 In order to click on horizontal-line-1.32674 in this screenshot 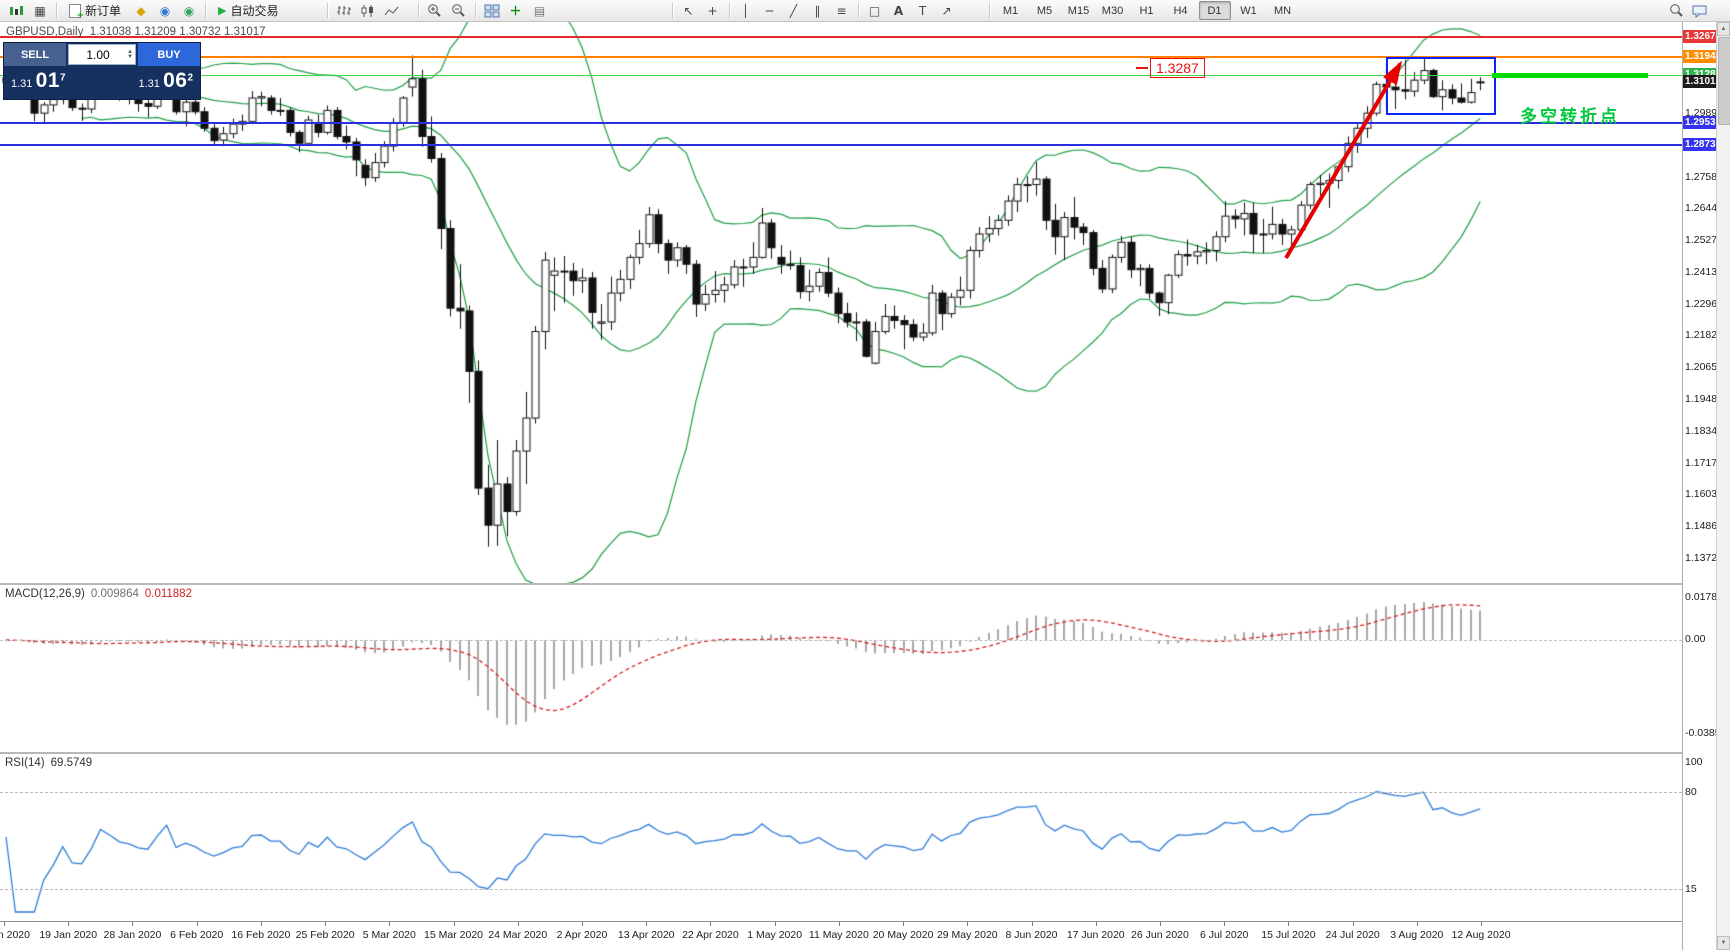, I will do `click(841, 37)`.